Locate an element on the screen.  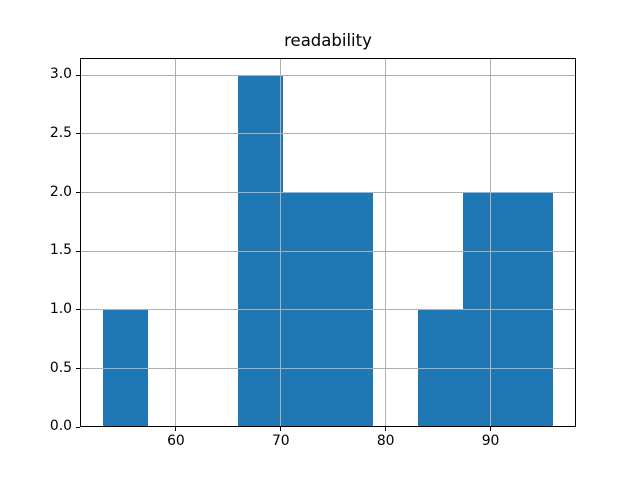
x-tick-label: 60 is located at coordinates (176, 441).